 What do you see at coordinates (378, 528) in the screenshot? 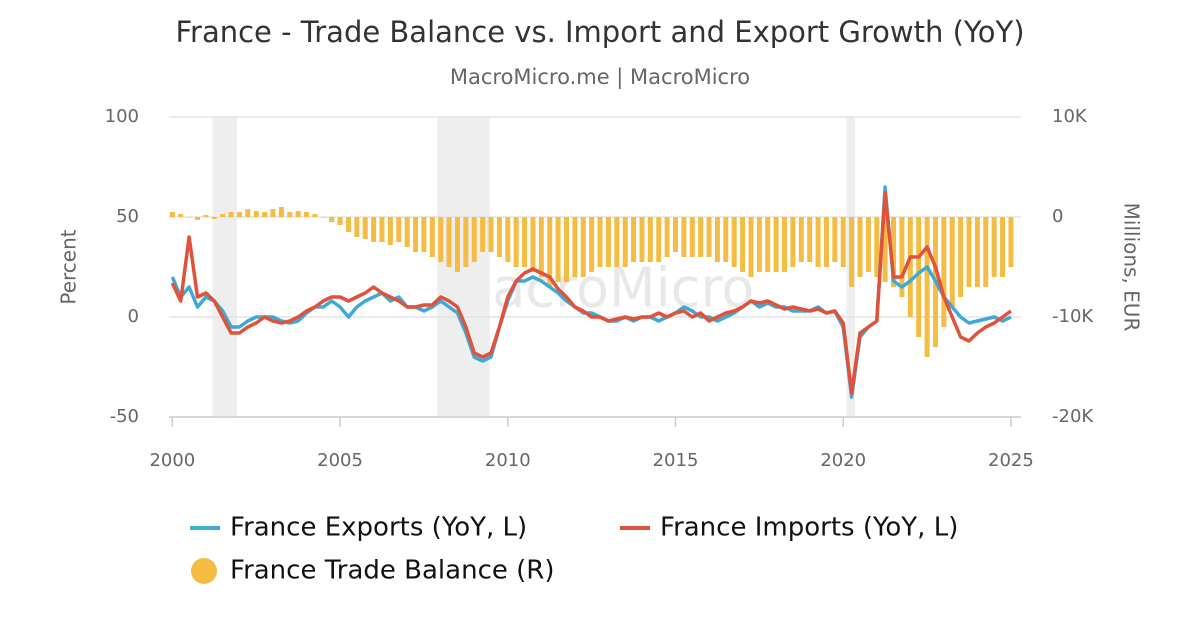
I see `legend-label: France Exports (YoY, L)` at bounding box center [378, 528].